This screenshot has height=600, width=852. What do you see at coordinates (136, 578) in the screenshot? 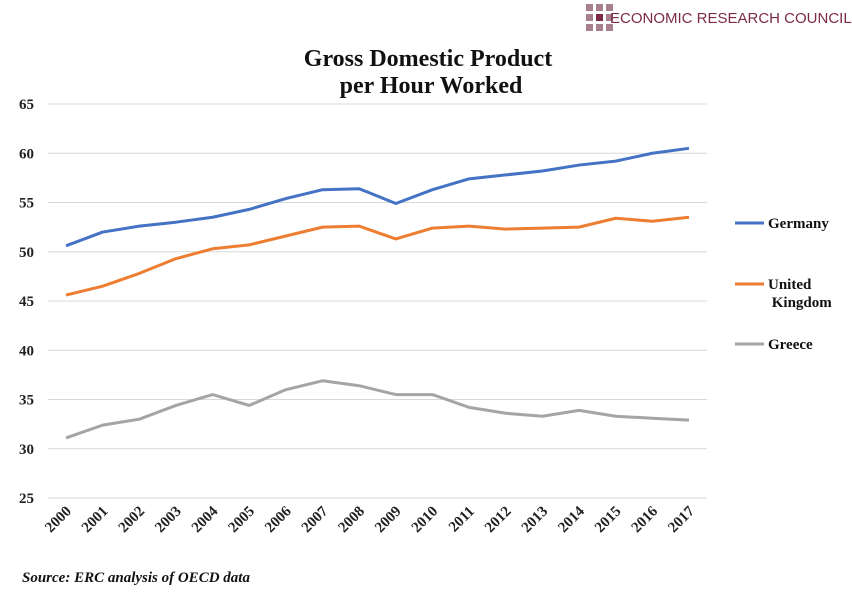
I see `source: Source: ERC analysis of OECD data` at bounding box center [136, 578].